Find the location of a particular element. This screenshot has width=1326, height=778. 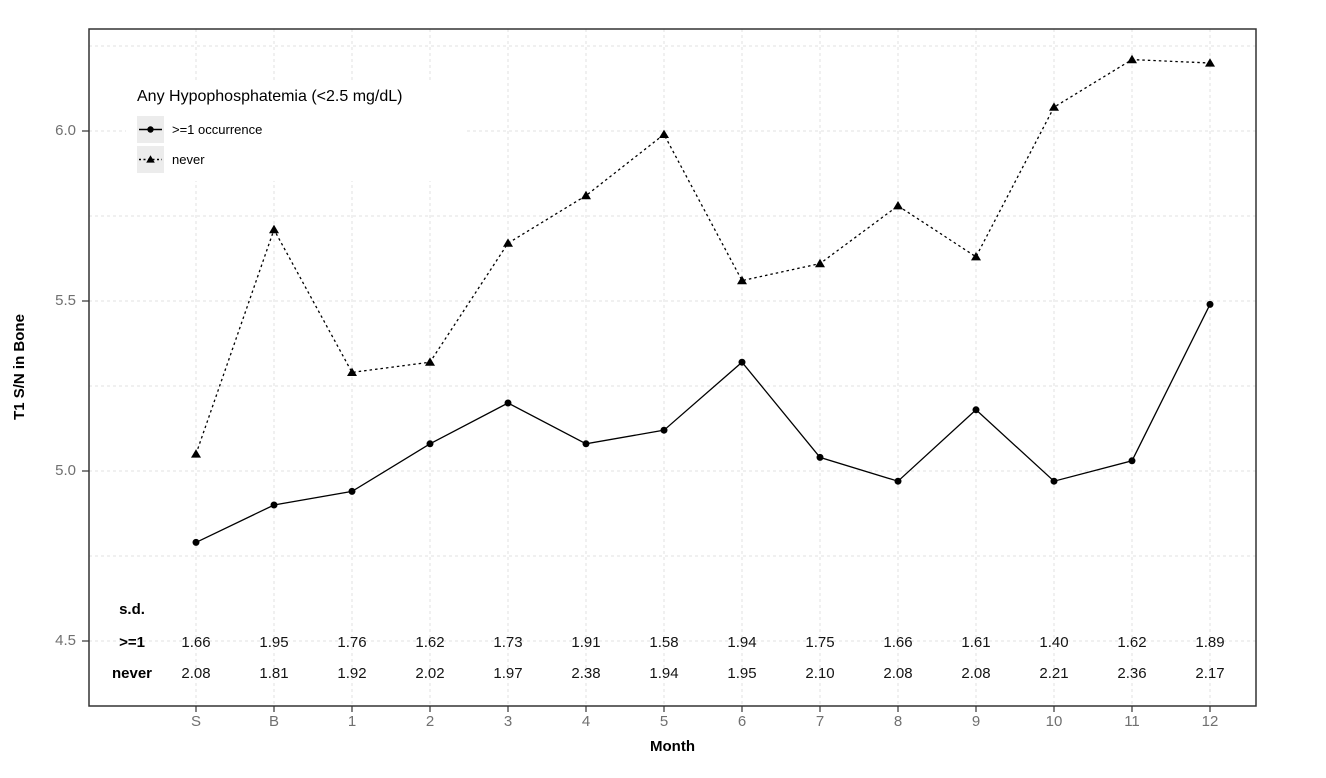

y-axis-title: T1 S/N in Bone is located at coordinates (19, 367).